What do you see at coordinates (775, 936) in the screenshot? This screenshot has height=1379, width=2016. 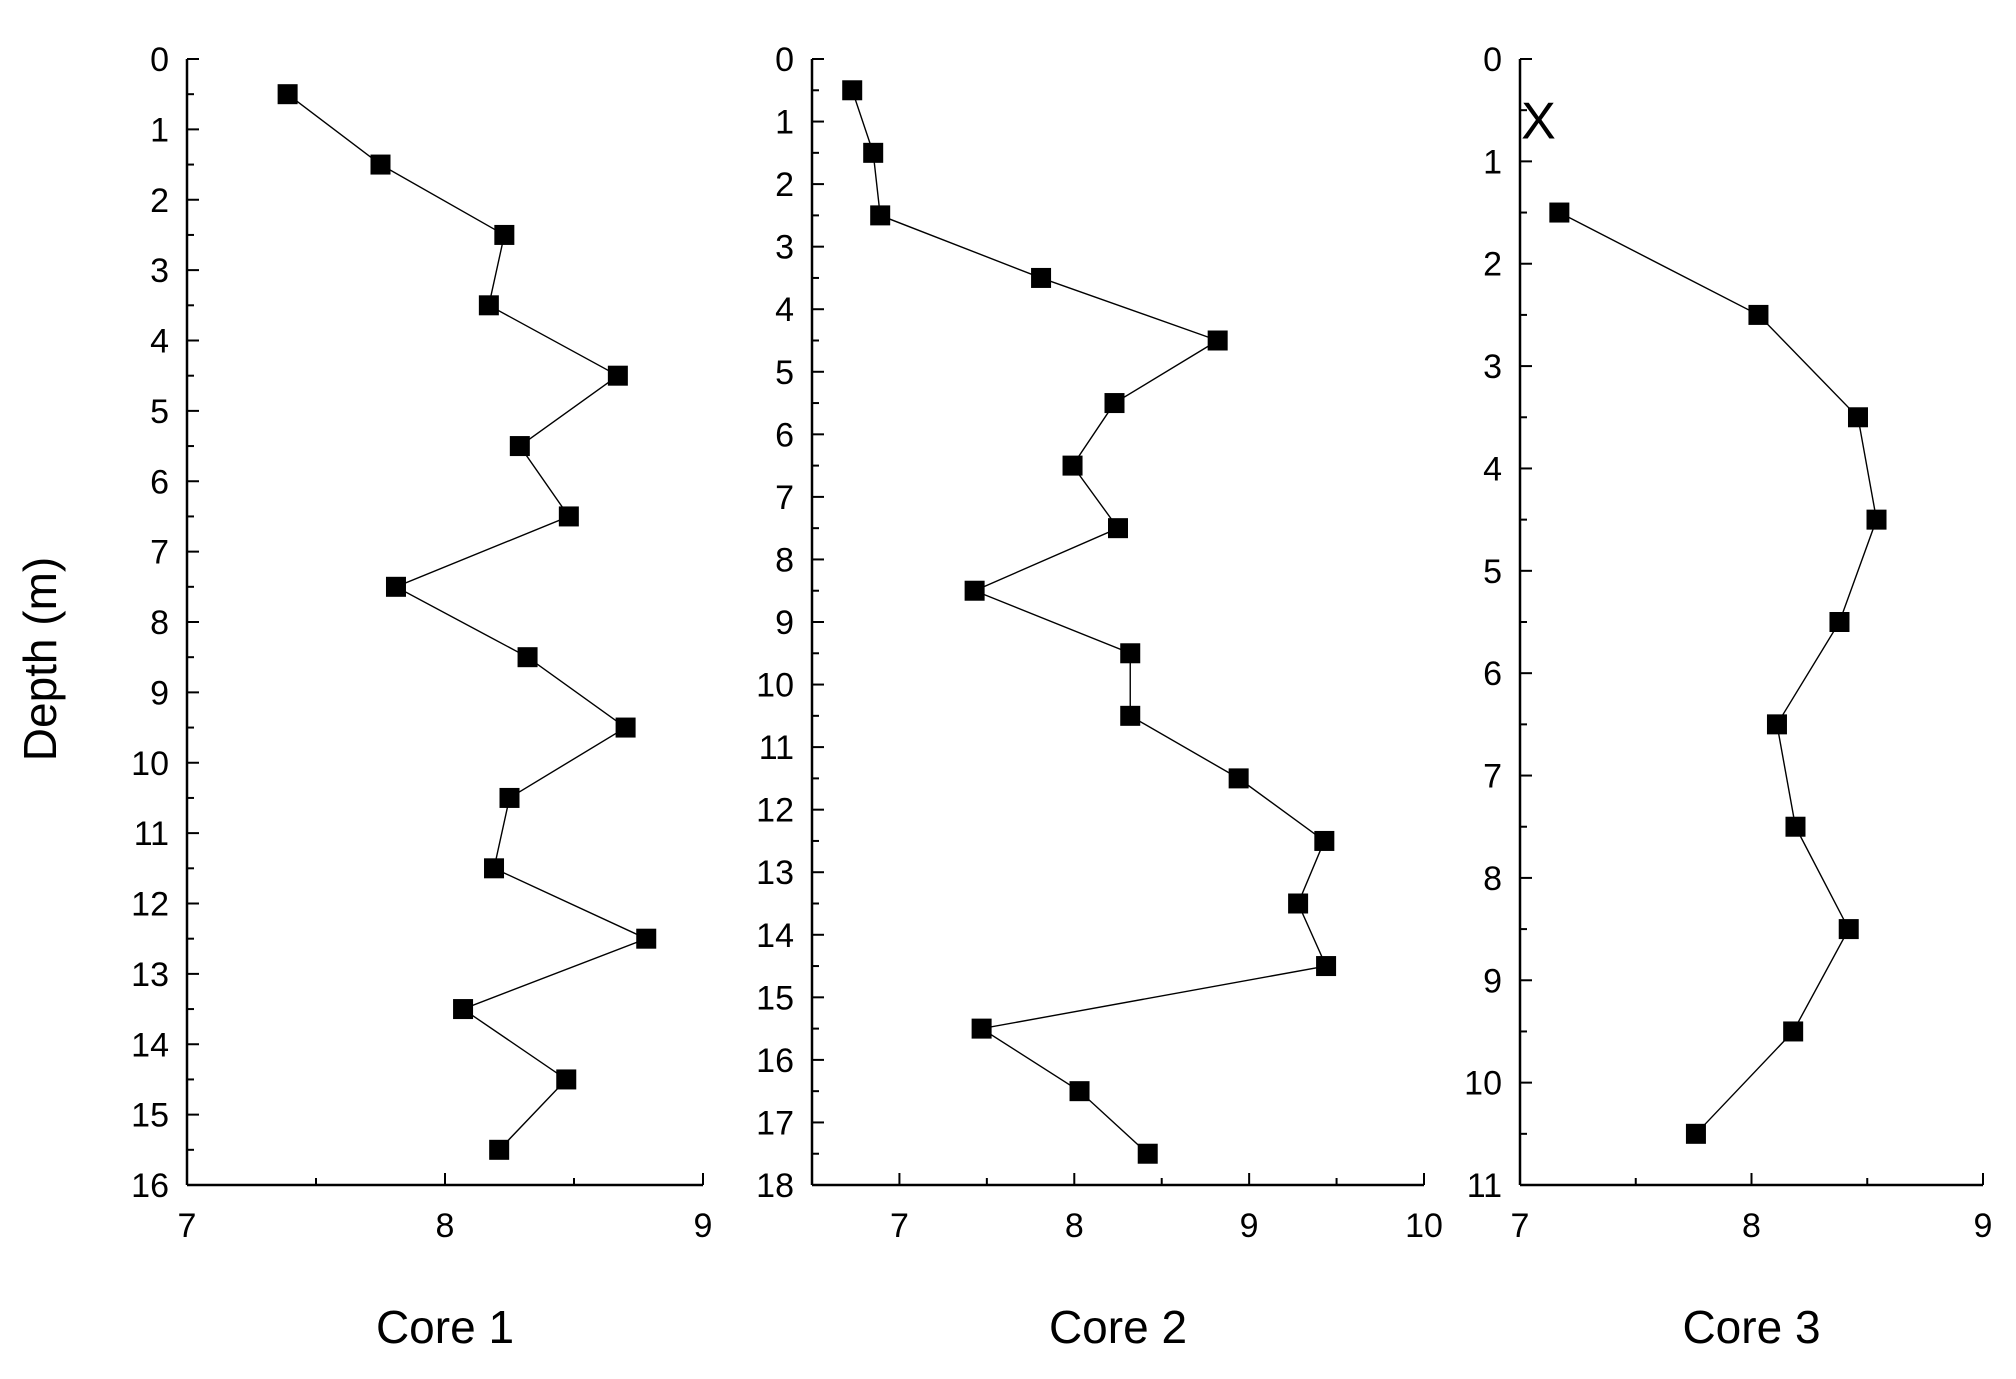 I see `y-tick-label: 14` at bounding box center [775, 936].